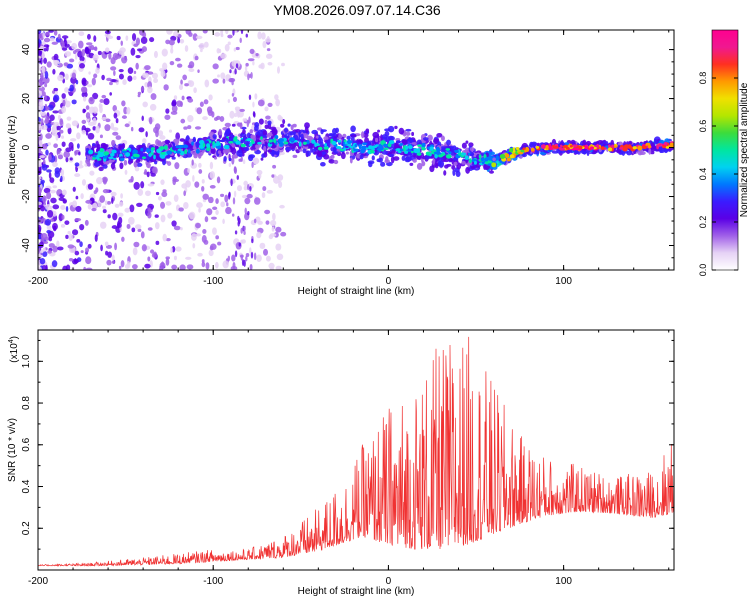 The height and width of the screenshot is (600, 750). I want to click on y-tick-label: 0.6, so click(26, 444).